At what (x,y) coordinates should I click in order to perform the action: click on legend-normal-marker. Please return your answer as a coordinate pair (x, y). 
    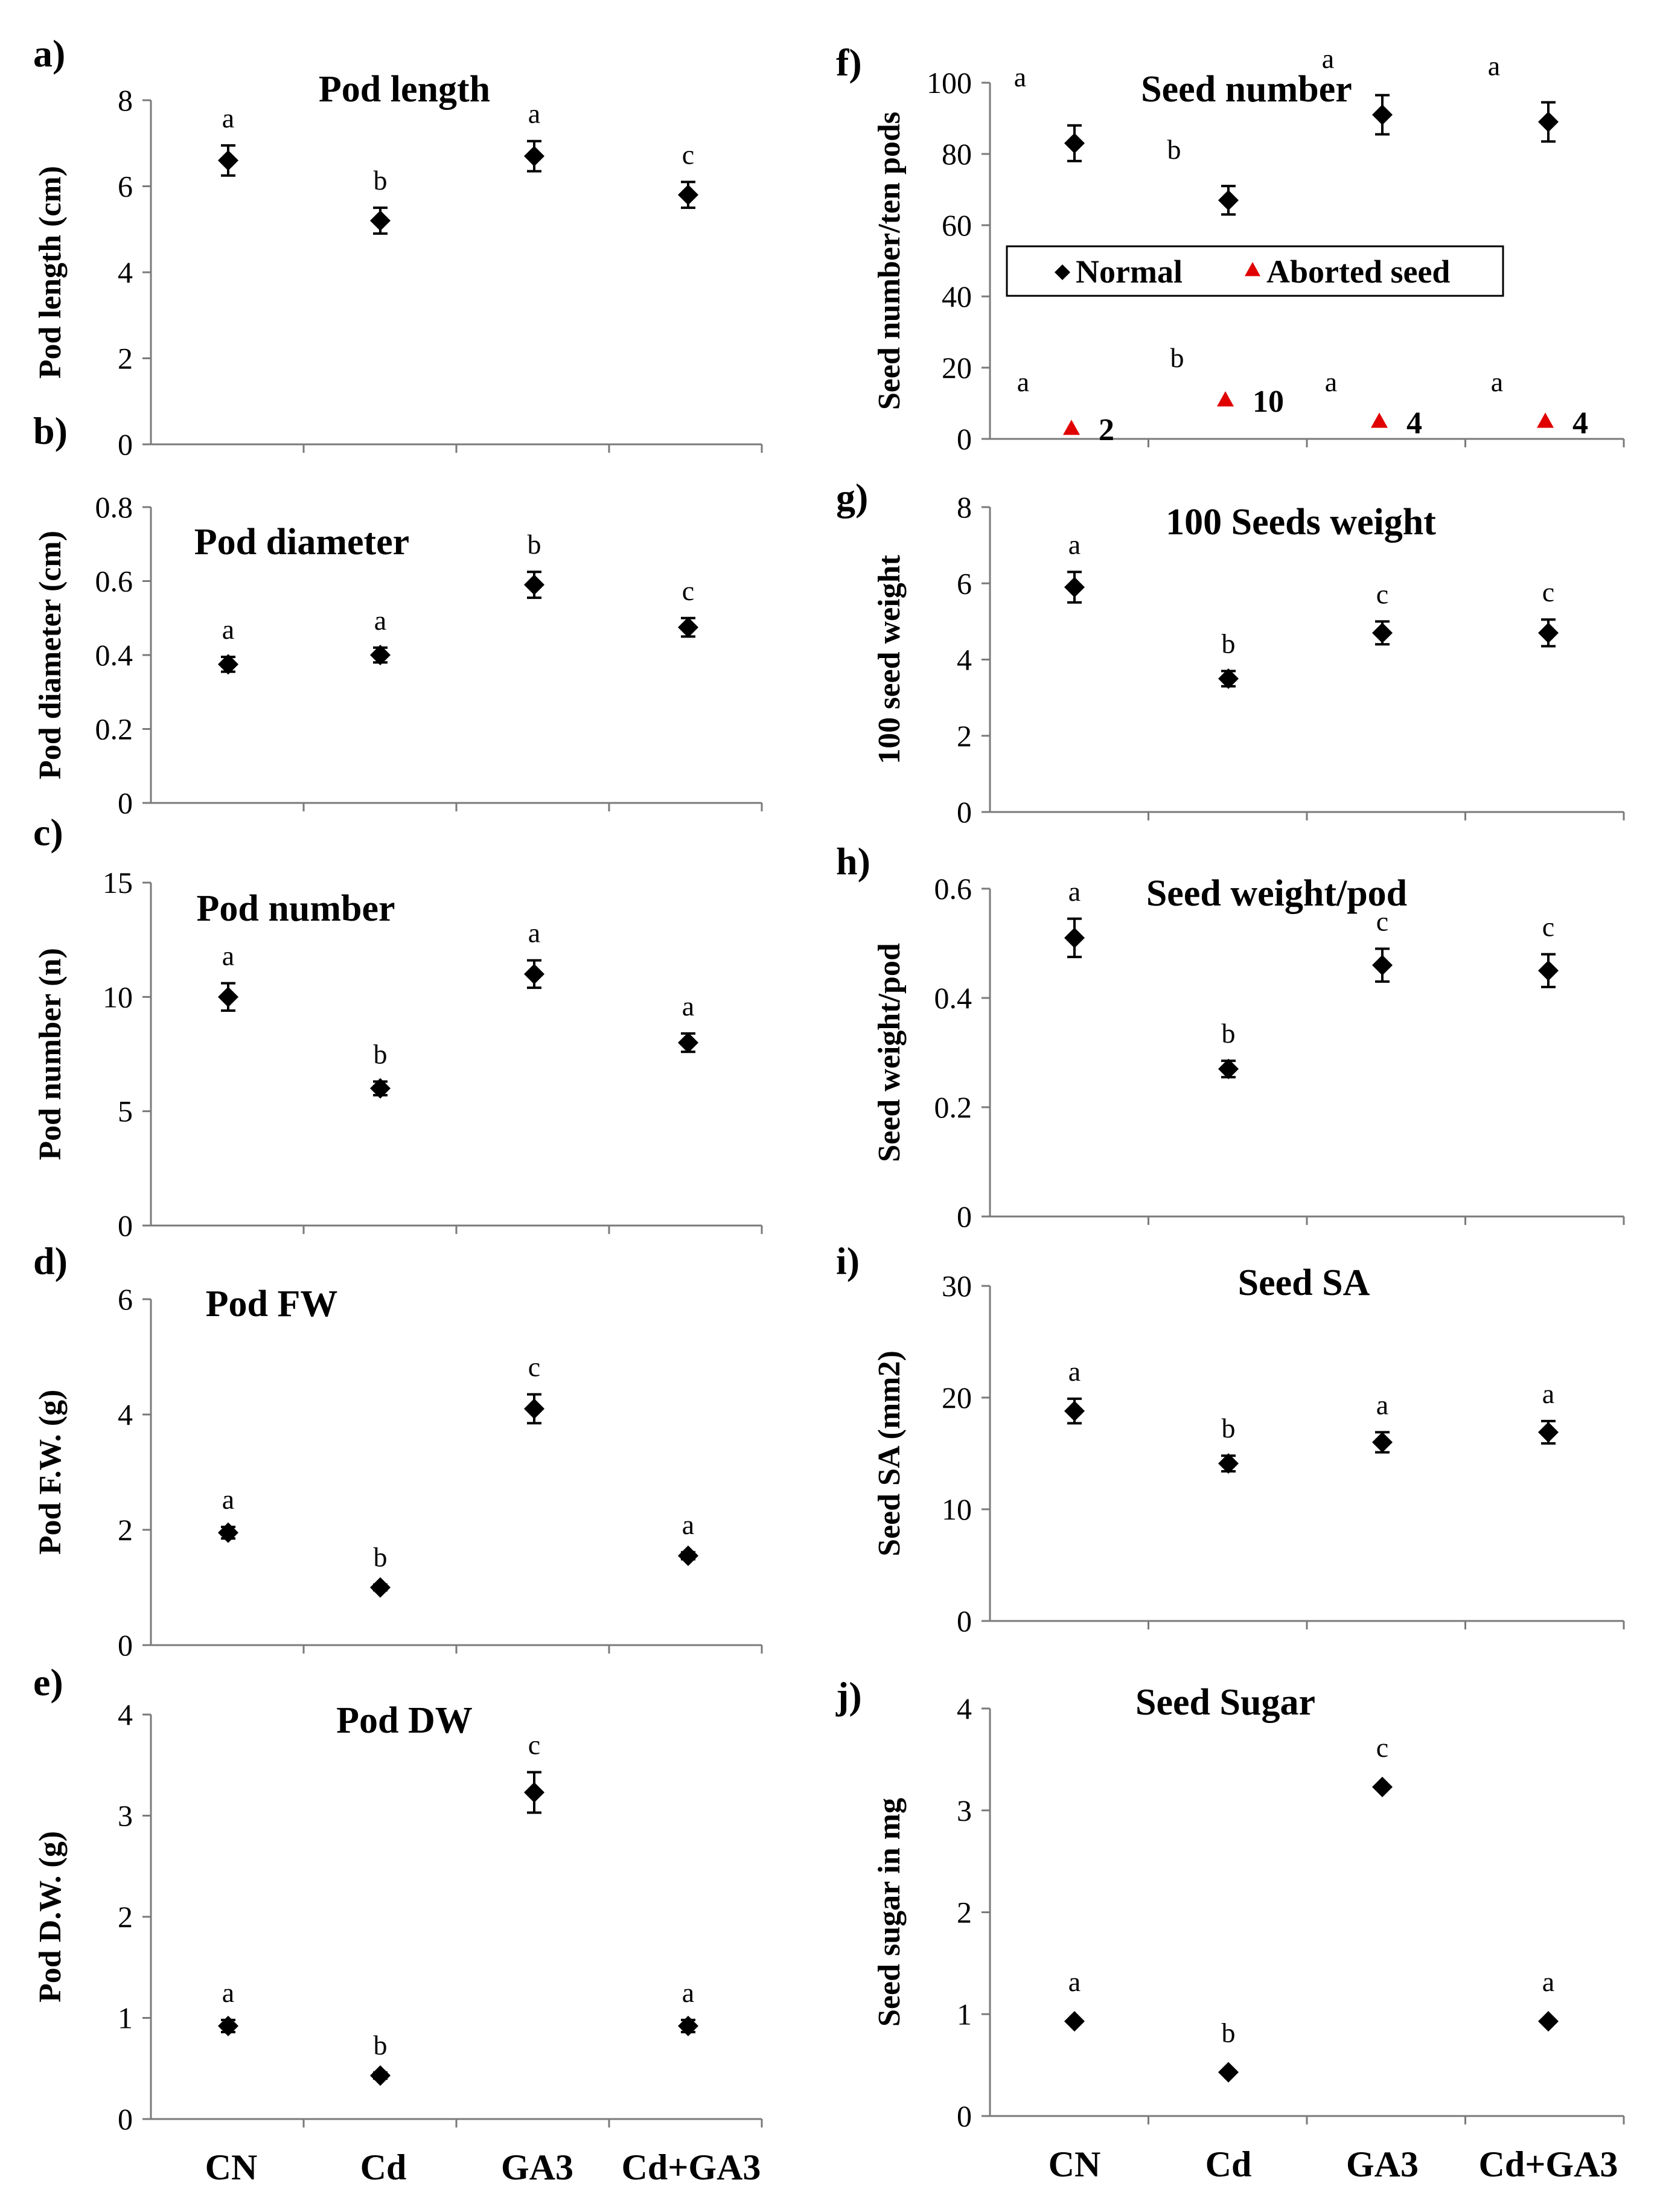
    Looking at the image, I should click on (1062, 272).